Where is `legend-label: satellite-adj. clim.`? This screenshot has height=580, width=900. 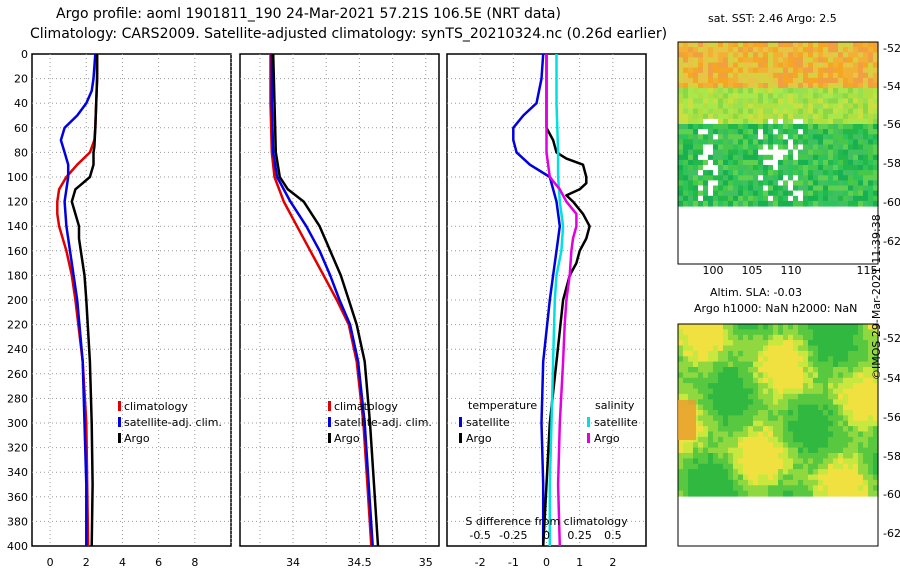 legend-label: satellite-adj. clim. is located at coordinates (173, 422).